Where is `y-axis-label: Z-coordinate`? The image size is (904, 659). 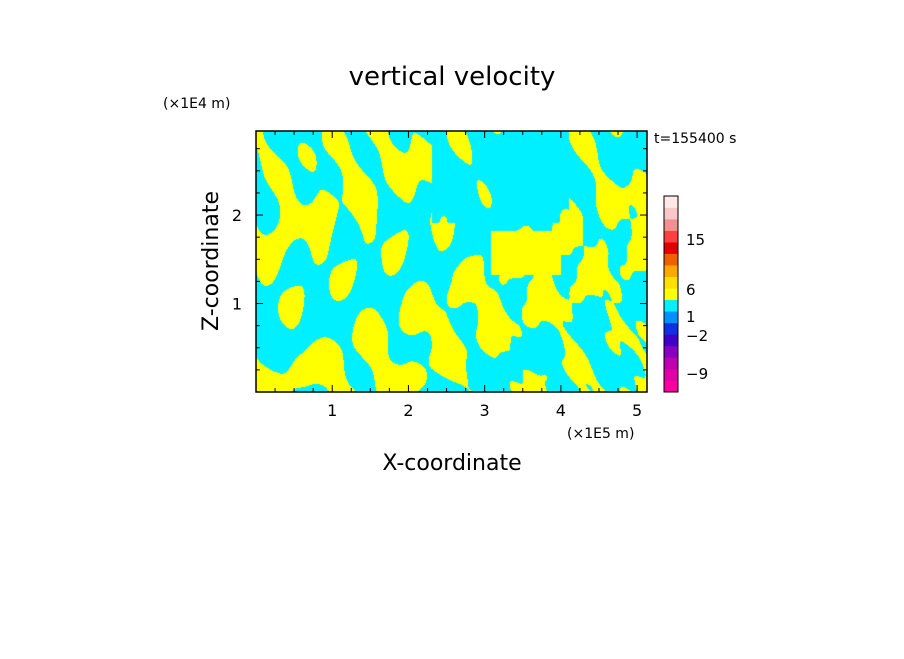
y-axis-label: Z-coordinate is located at coordinates (211, 261).